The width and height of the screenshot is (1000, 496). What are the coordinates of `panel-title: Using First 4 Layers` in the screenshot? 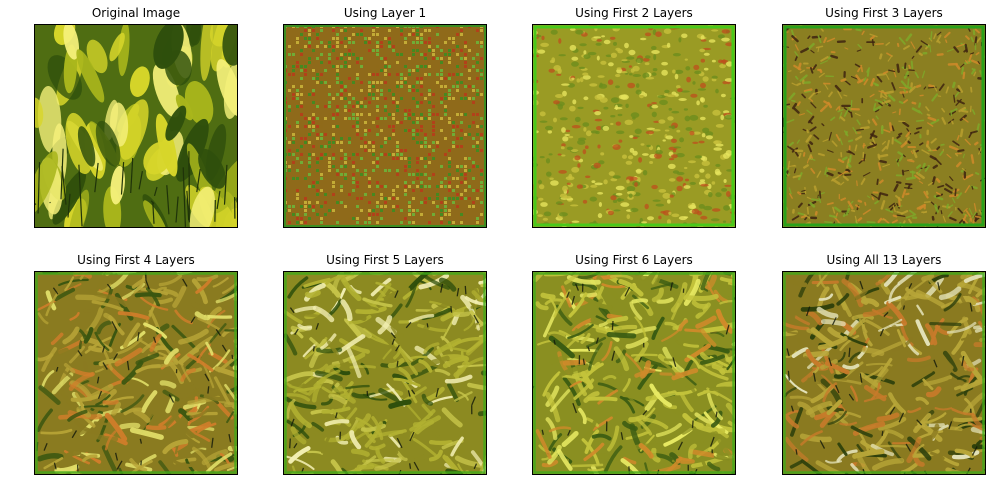 It's located at (136, 260).